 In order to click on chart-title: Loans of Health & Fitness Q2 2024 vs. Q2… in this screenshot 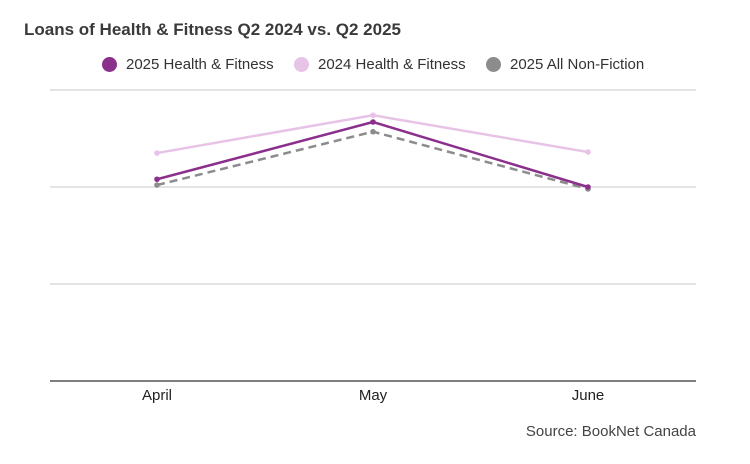, I will do `click(212, 29)`.